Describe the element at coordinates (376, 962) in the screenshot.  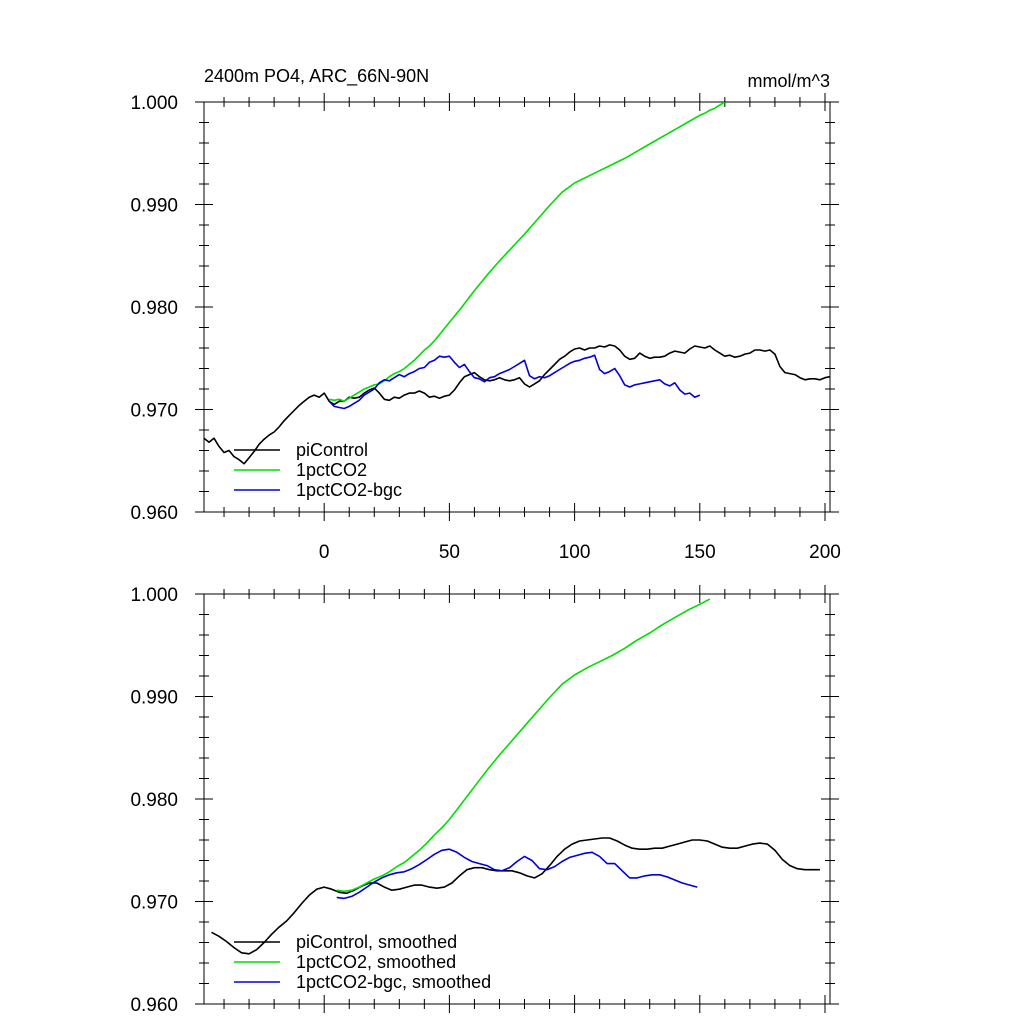
I see `legend-label: 1pctCO2, smoothed` at that location.